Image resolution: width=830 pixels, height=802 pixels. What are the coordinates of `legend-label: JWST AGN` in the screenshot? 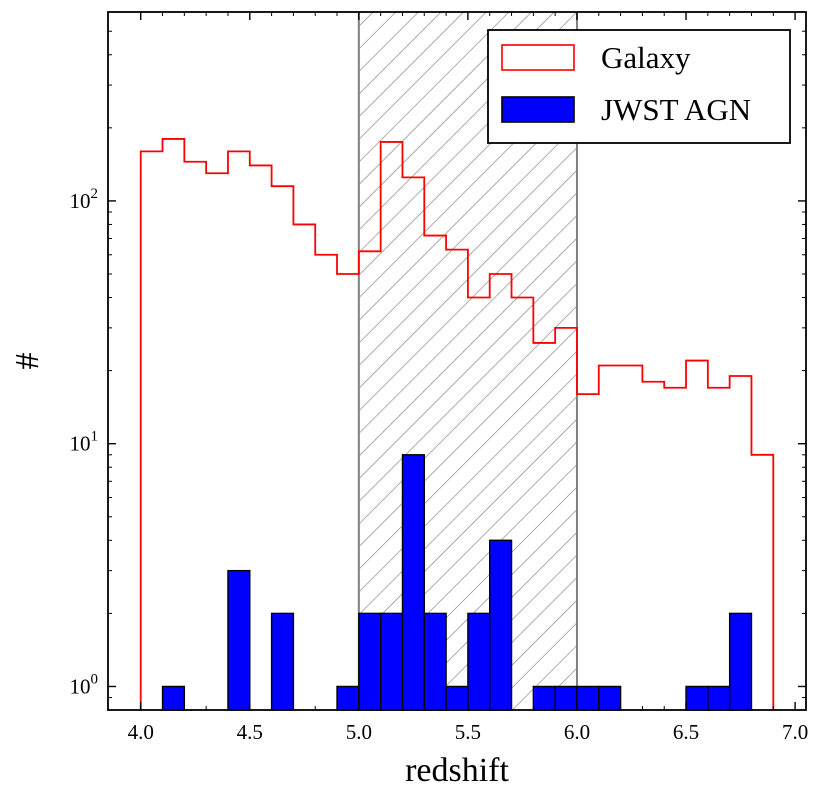 It's located at (676, 109).